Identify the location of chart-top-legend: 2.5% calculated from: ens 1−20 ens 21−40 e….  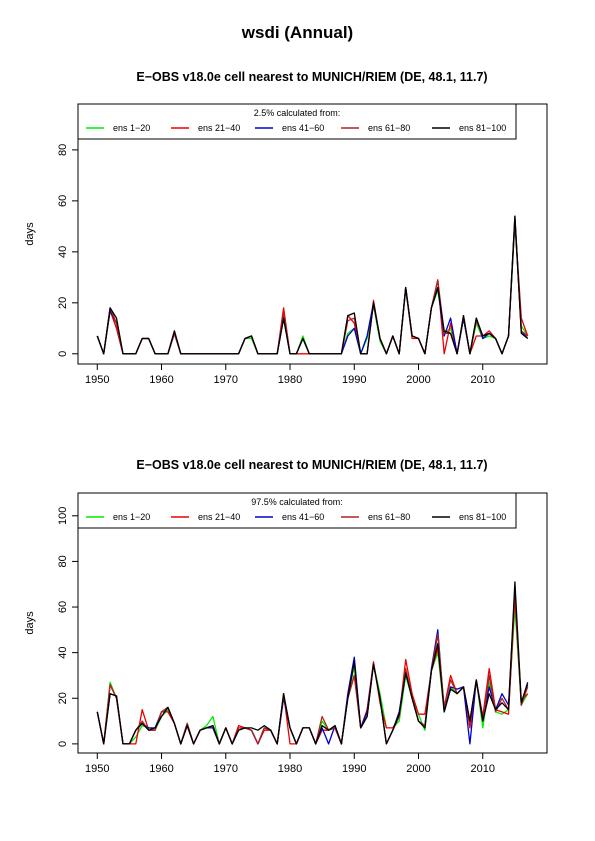
(297, 121).